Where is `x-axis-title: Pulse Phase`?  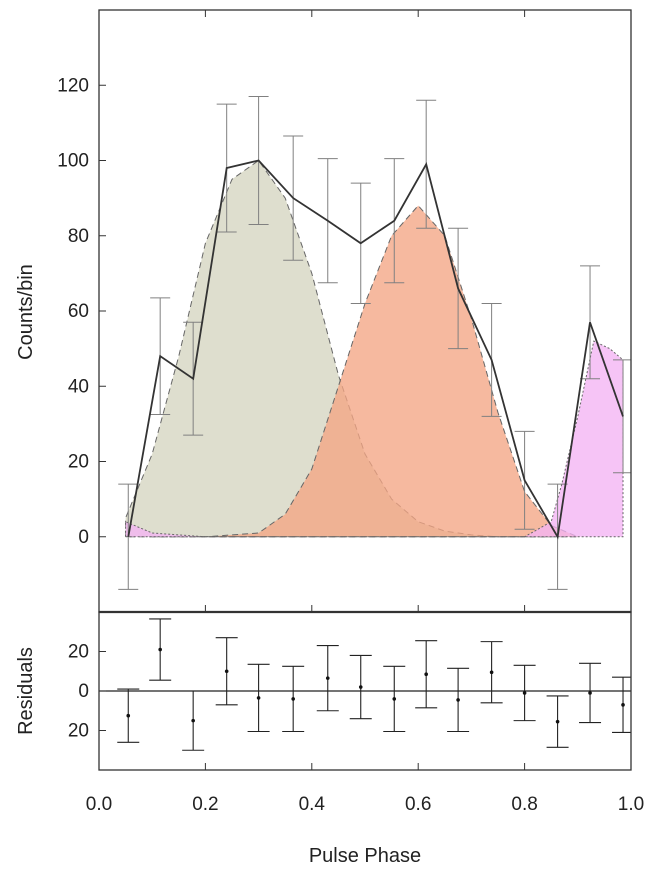
x-axis-title: Pulse Phase is located at coordinates (365, 856).